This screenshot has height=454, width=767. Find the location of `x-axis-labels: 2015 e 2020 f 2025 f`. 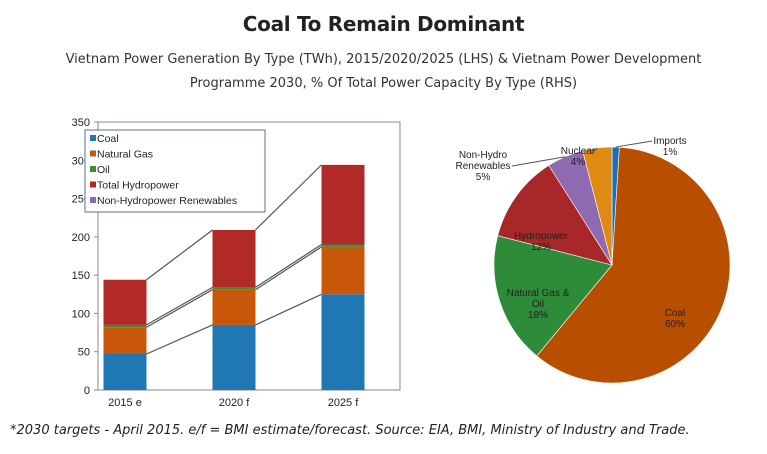

x-axis-labels: 2015 e 2020 f 2025 f is located at coordinates (233, 403).